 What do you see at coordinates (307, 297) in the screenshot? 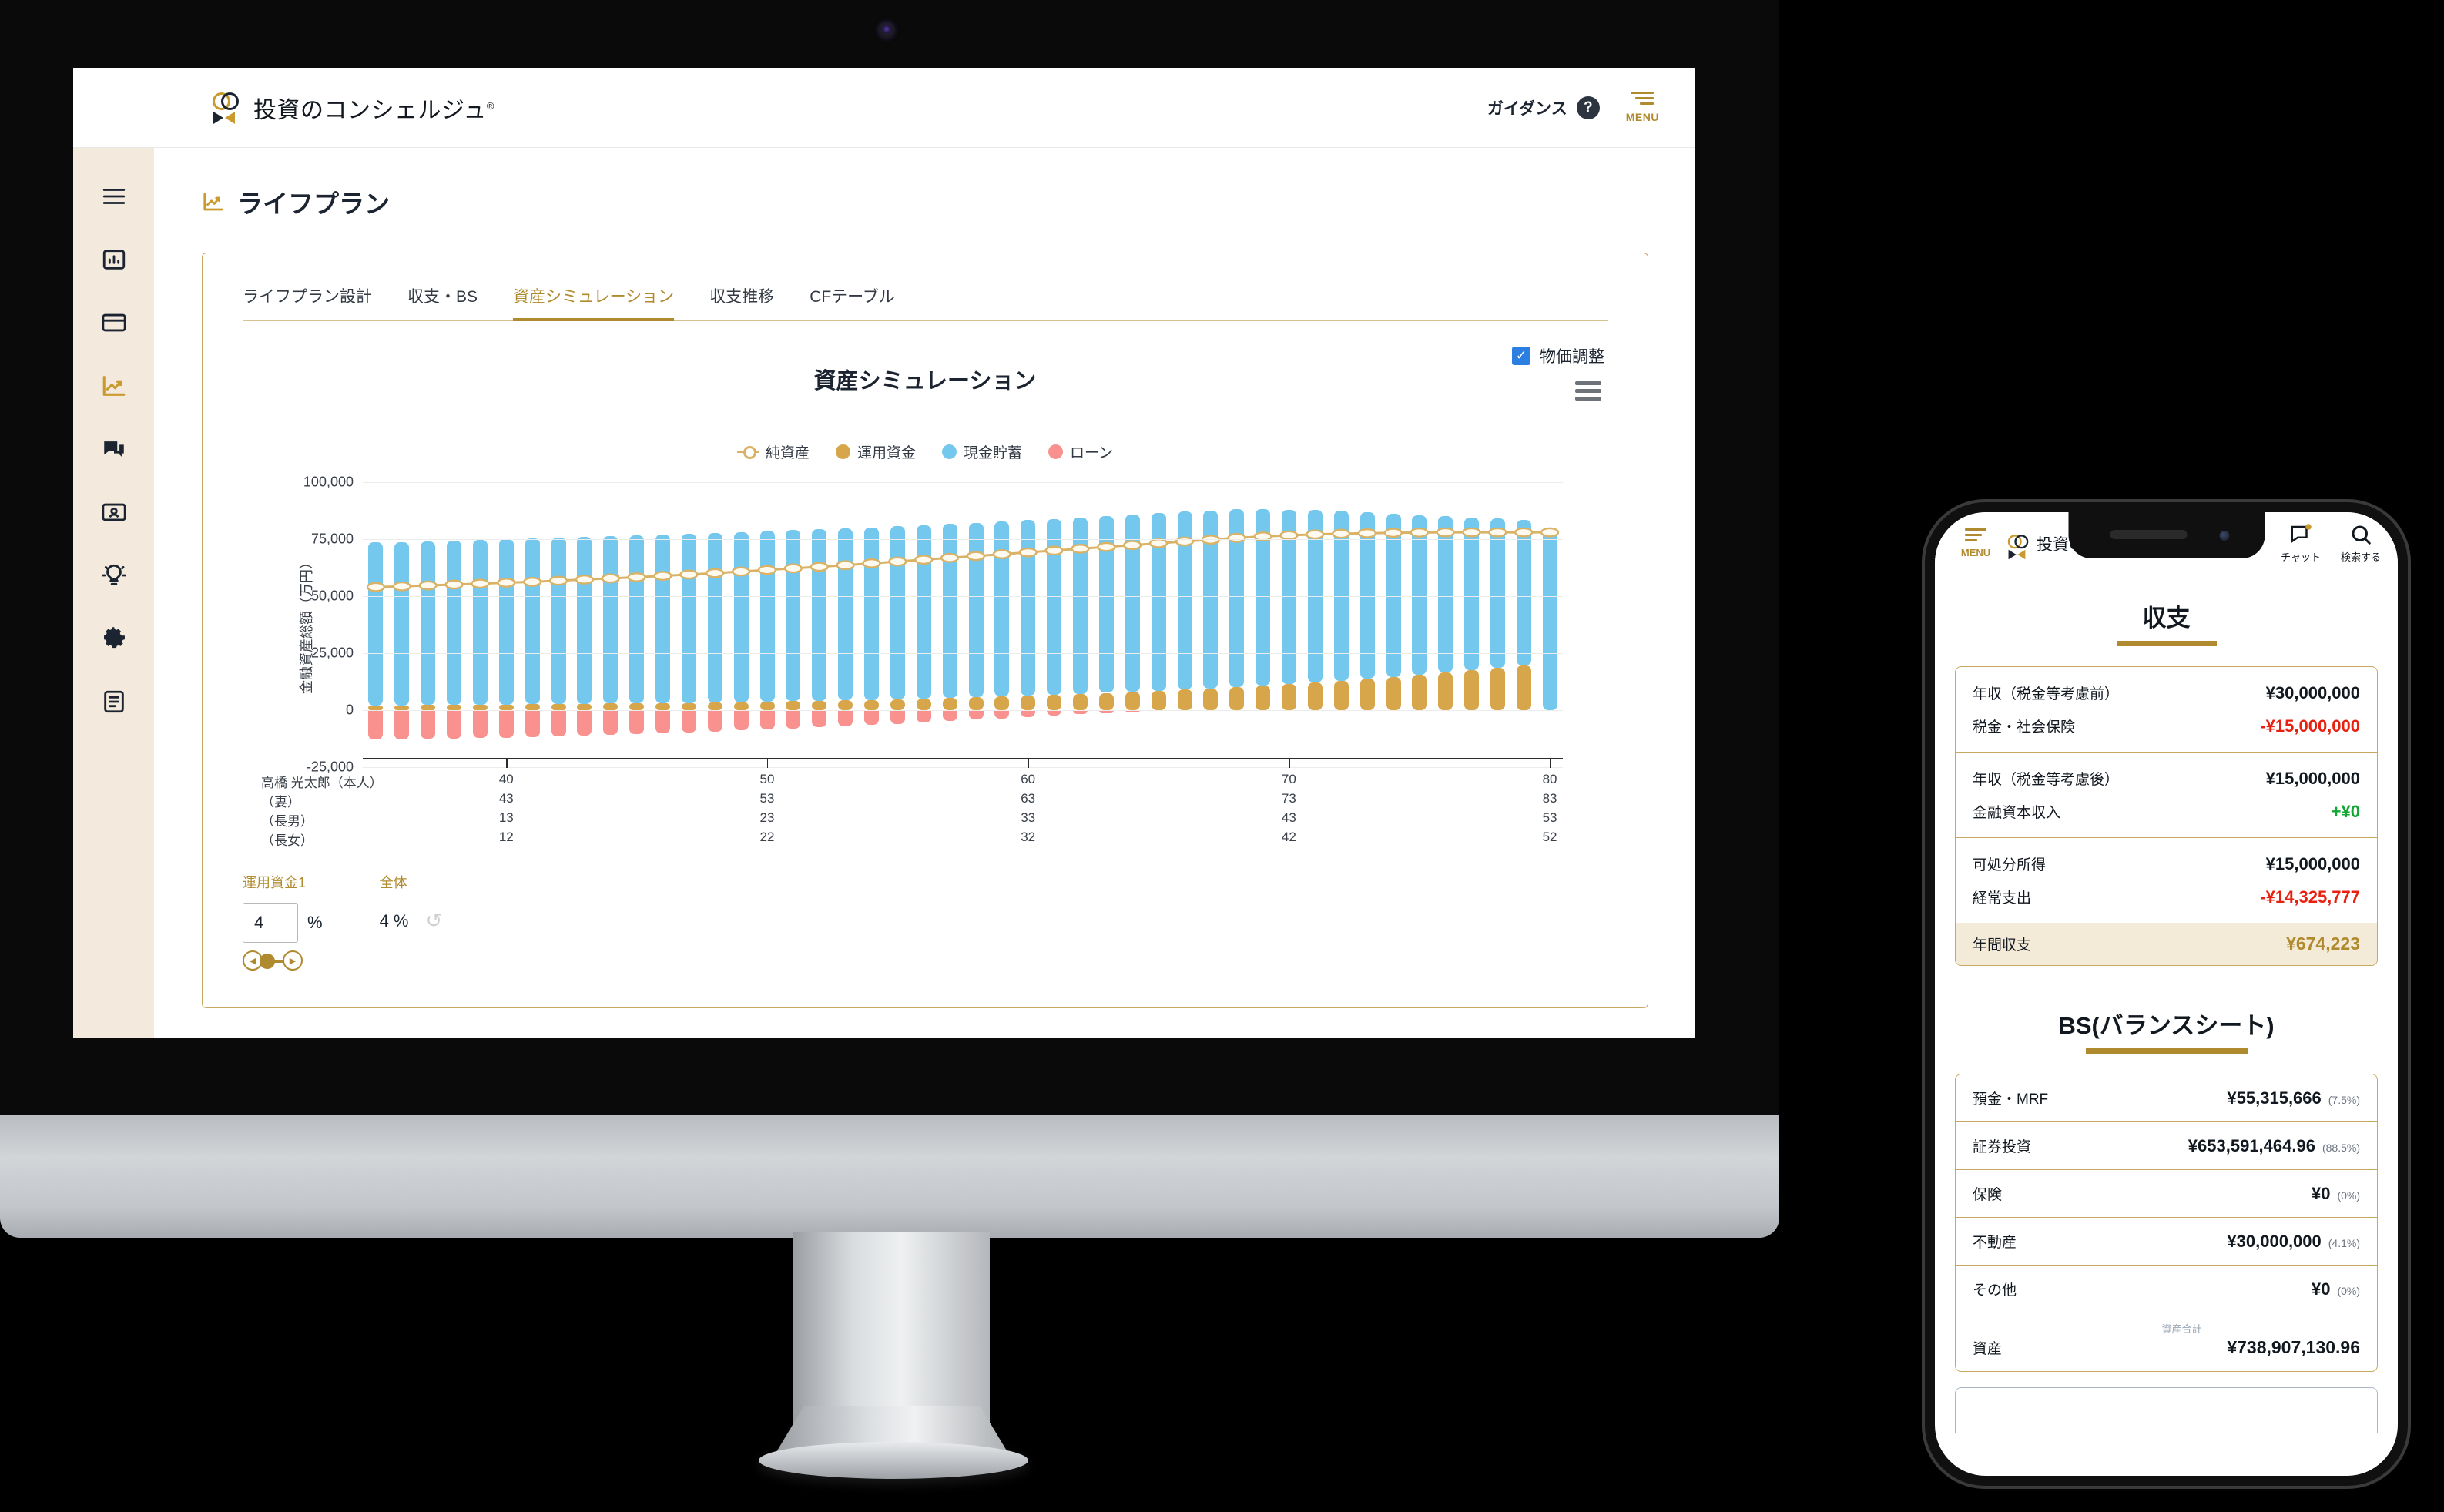
I see `tab-lifeplan-design: ライフプラン設計` at bounding box center [307, 297].